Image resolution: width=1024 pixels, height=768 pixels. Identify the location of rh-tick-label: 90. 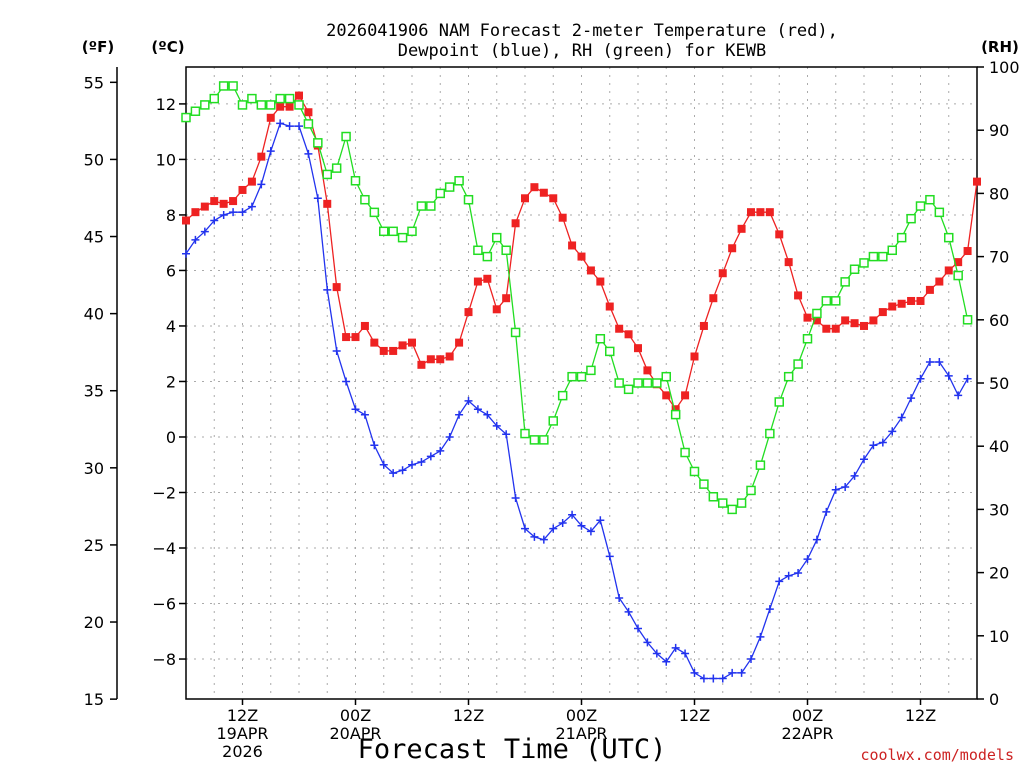
(999, 130).